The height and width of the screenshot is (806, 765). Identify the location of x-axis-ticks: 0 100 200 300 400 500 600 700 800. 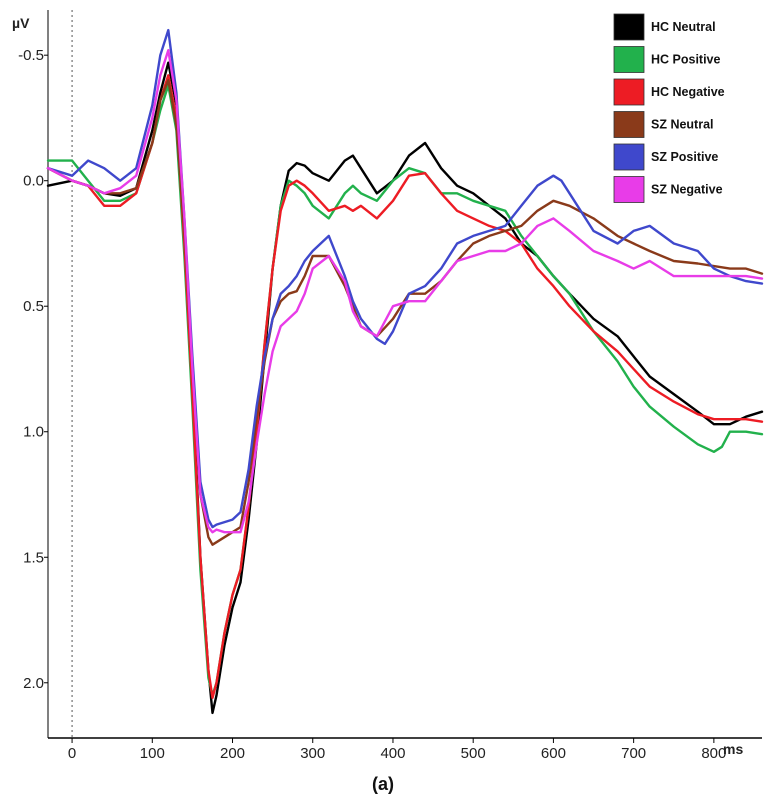
(397, 750).